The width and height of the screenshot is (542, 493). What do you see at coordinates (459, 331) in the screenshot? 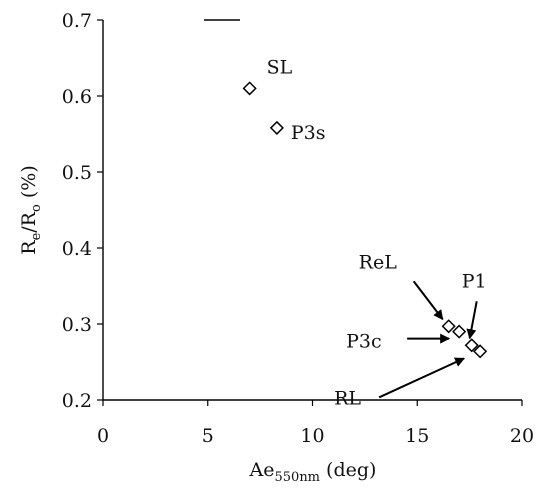
I see `point-p3c` at bounding box center [459, 331].